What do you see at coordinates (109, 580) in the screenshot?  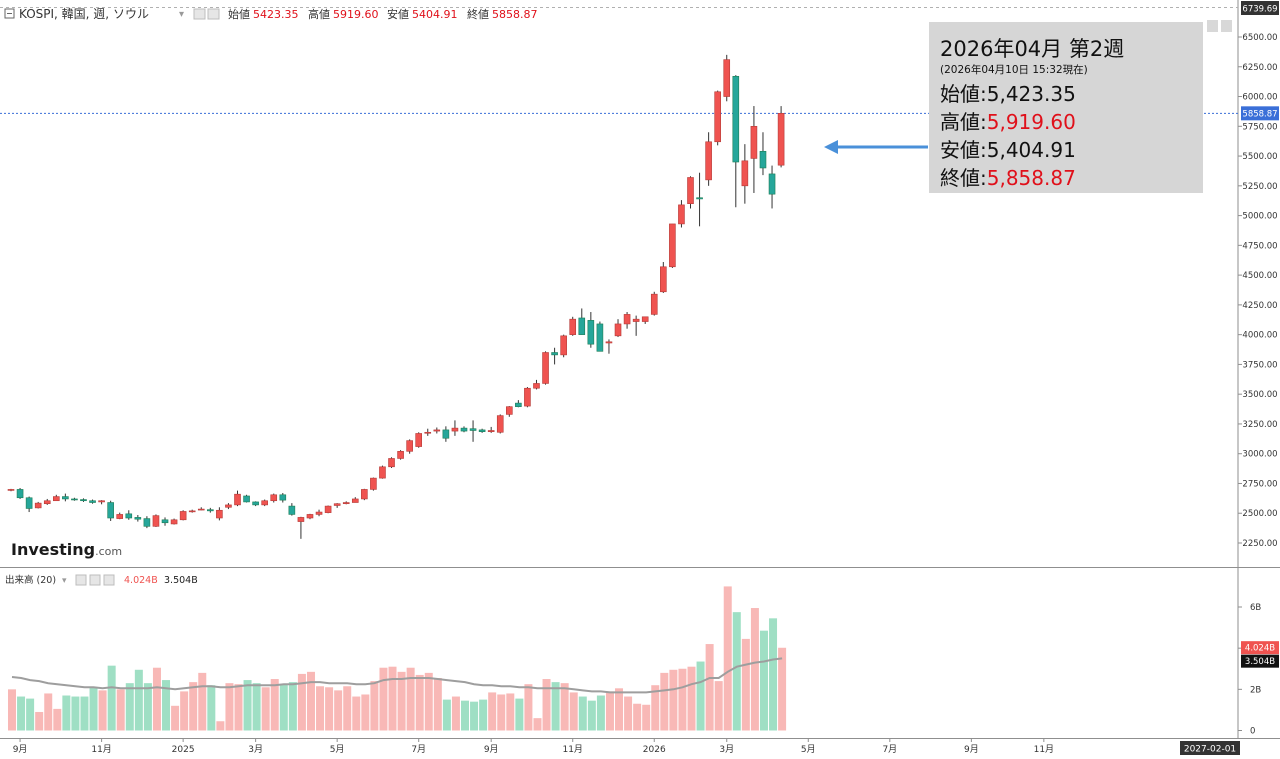 I see `close-icon` at bounding box center [109, 580].